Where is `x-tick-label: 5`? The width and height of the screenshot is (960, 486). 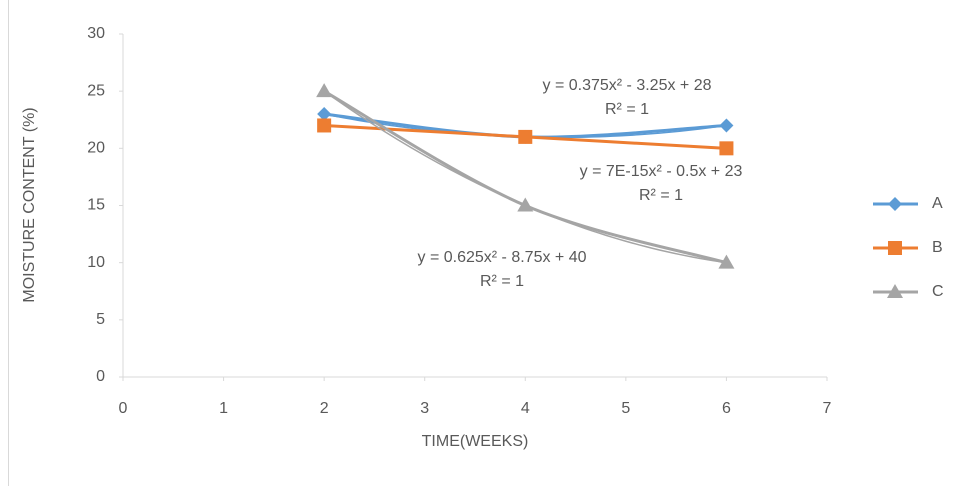 x-tick-label: 5 is located at coordinates (625, 408).